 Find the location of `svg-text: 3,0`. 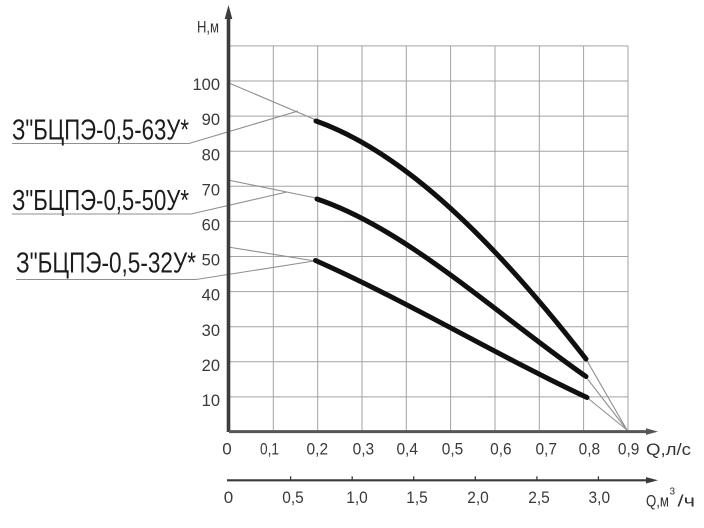

svg-text: 3,0 is located at coordinates (600, 497).